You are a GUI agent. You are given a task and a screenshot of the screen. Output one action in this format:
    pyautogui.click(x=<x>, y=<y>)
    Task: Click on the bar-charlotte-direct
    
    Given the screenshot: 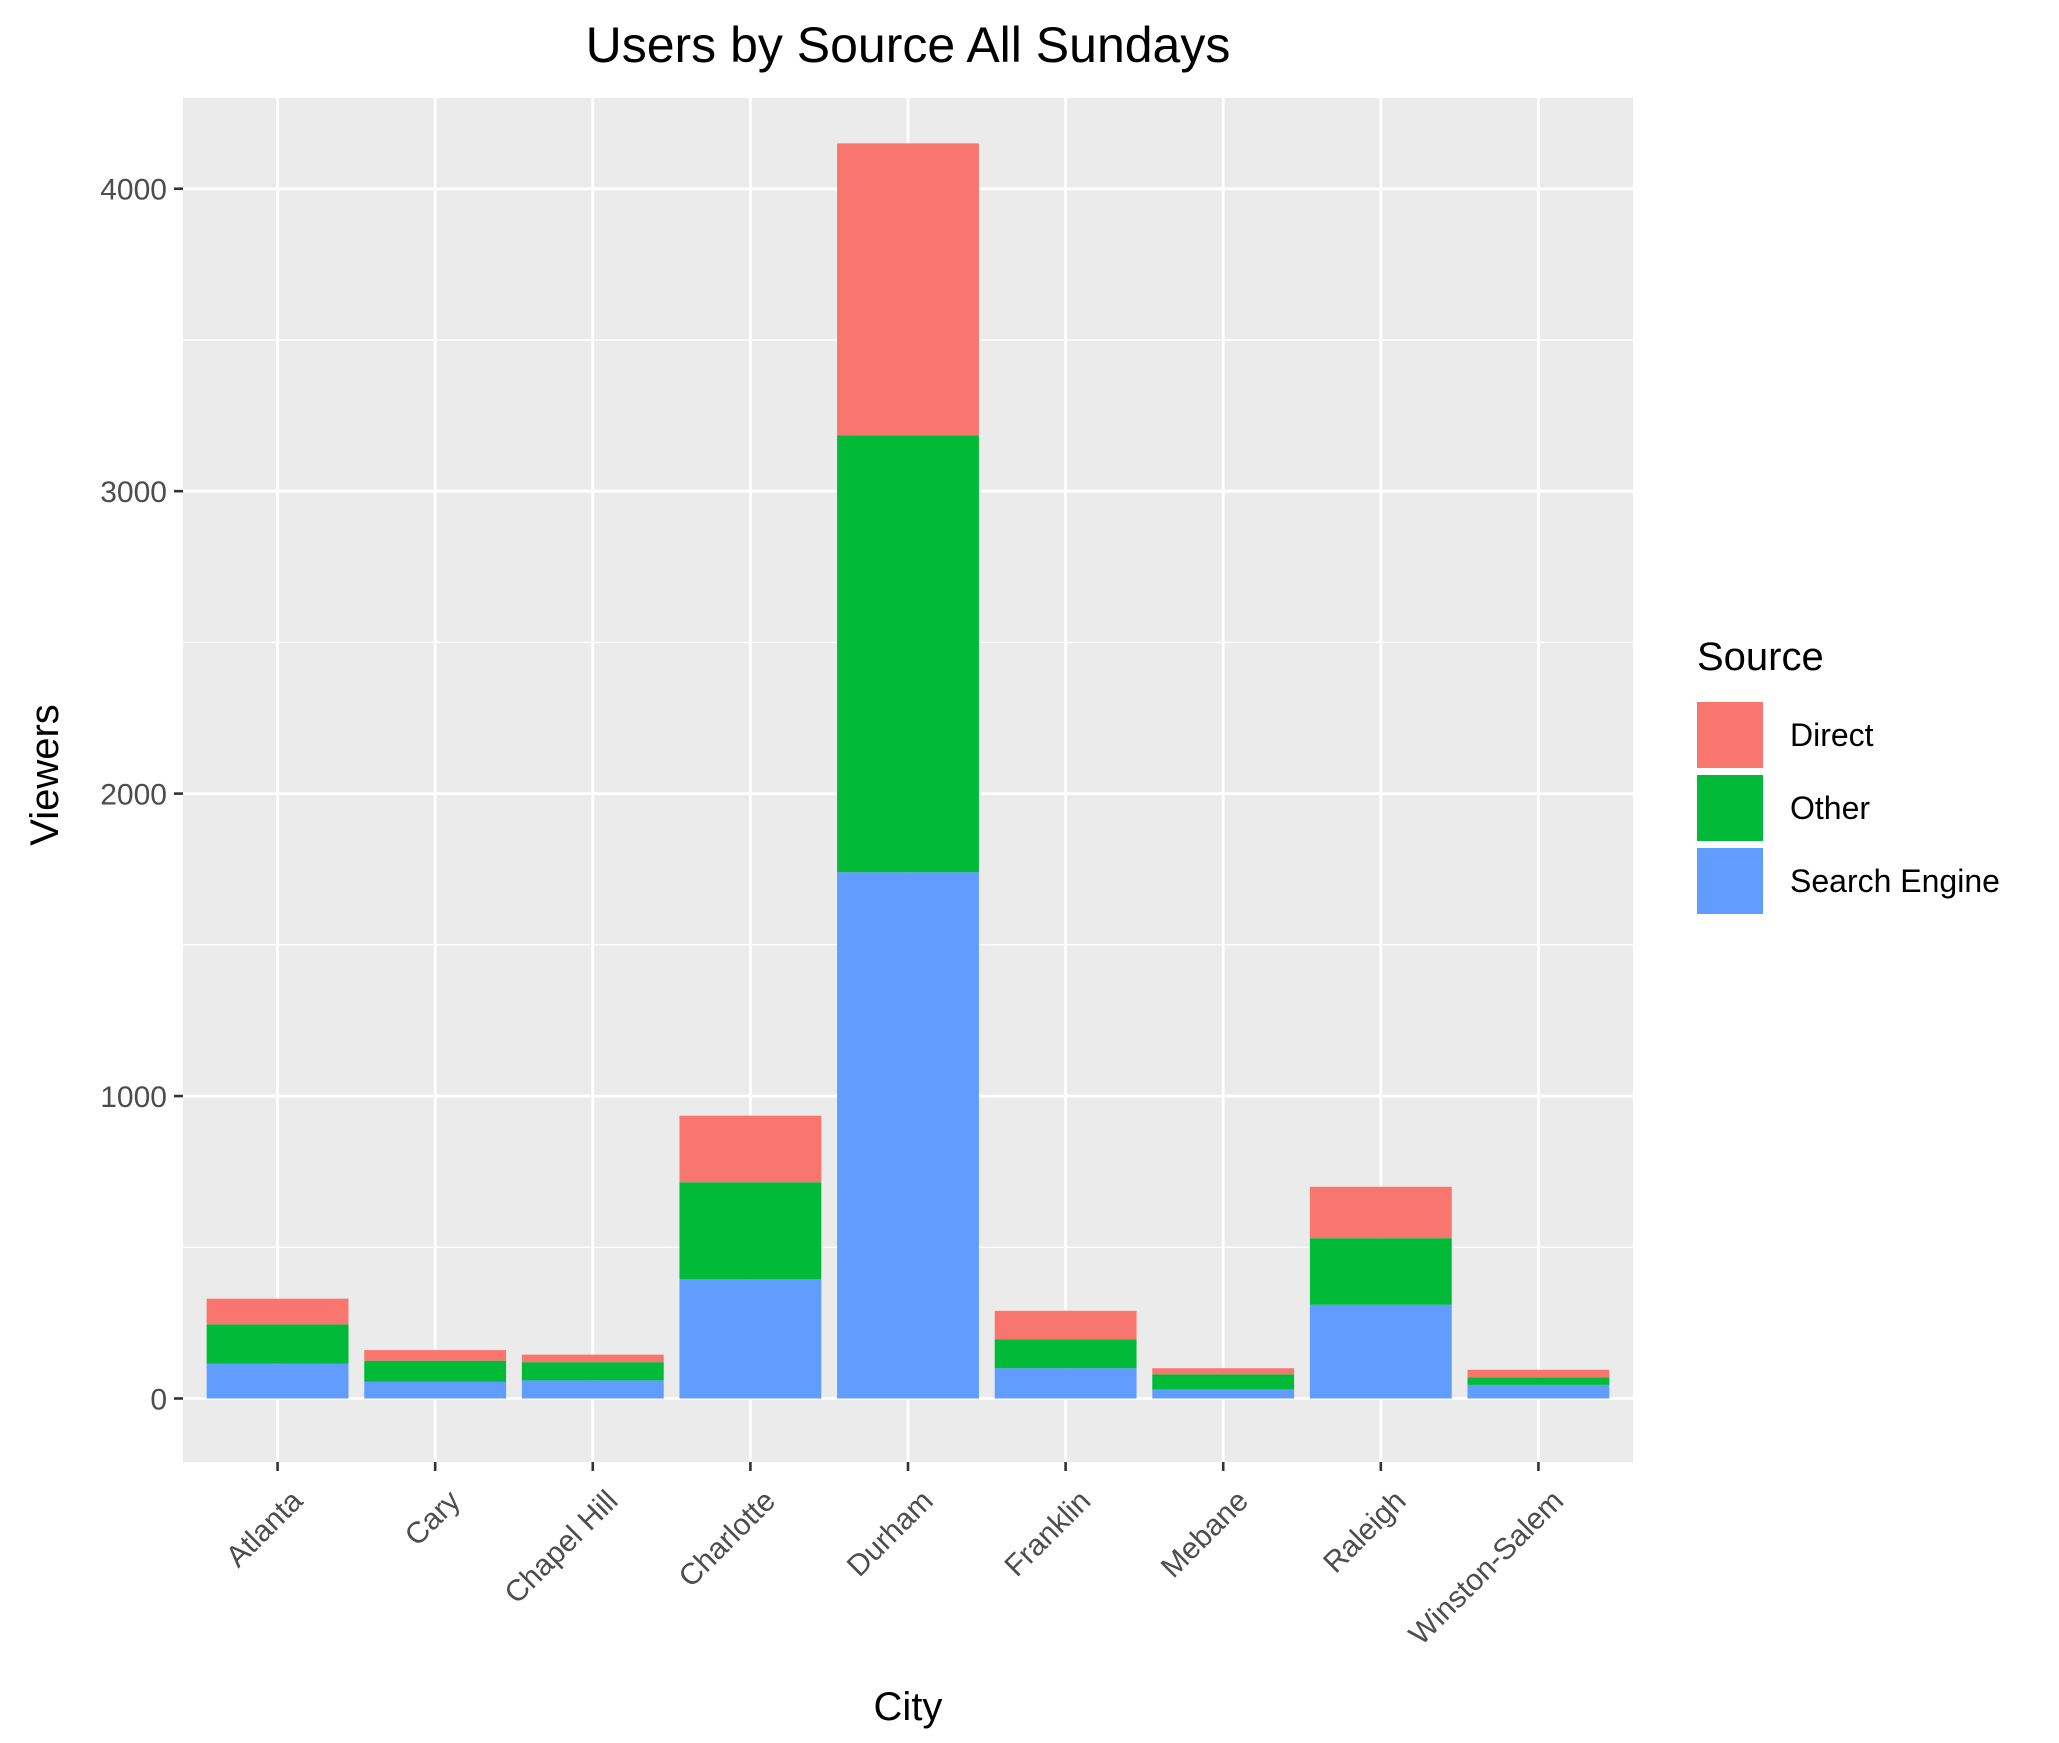 What is the action you would take?
    pyautogui.click(x=750, y=1149)
    